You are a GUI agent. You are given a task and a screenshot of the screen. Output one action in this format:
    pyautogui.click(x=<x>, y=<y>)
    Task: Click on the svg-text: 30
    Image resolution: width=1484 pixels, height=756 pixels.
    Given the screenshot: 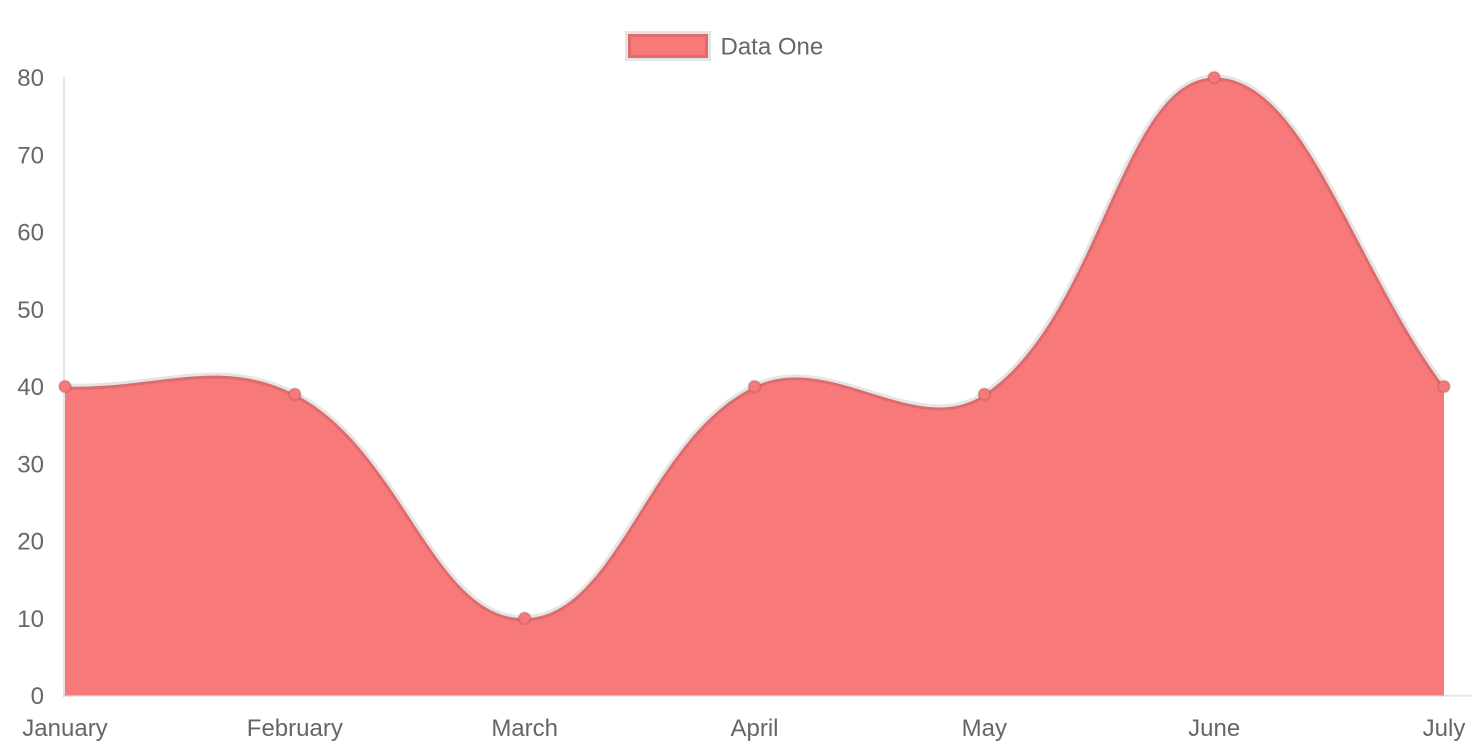 What is the action you would take?
    pyautogui.click(x=30, y=464)
    